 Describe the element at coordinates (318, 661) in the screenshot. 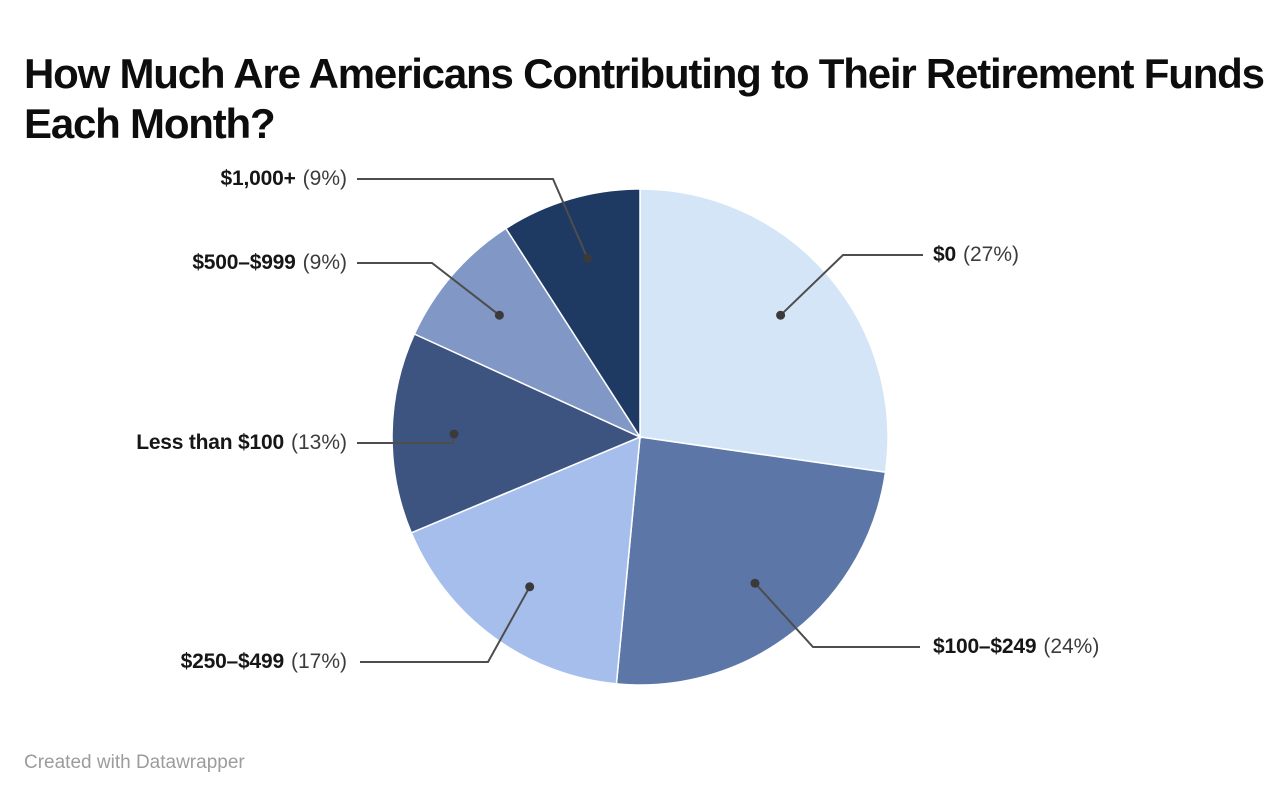

I see `pie-label-percent: (17%)` at that location.